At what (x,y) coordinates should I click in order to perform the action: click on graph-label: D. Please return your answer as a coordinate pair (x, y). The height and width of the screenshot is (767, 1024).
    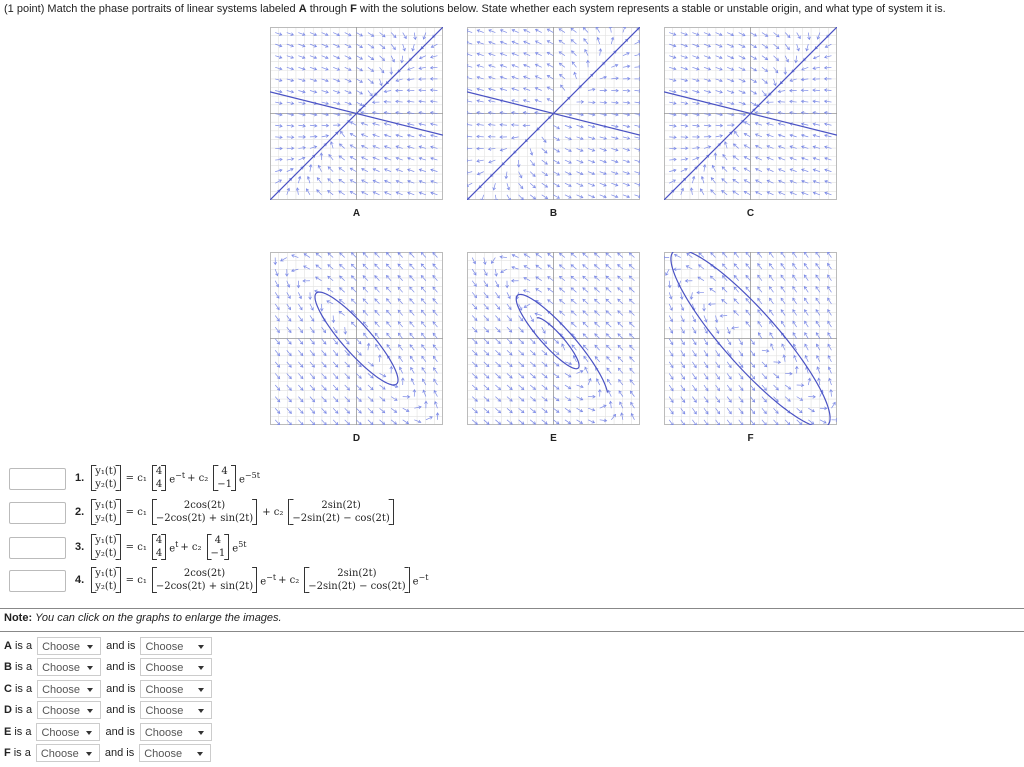
    Looking at the image, I should click on (356, 438).